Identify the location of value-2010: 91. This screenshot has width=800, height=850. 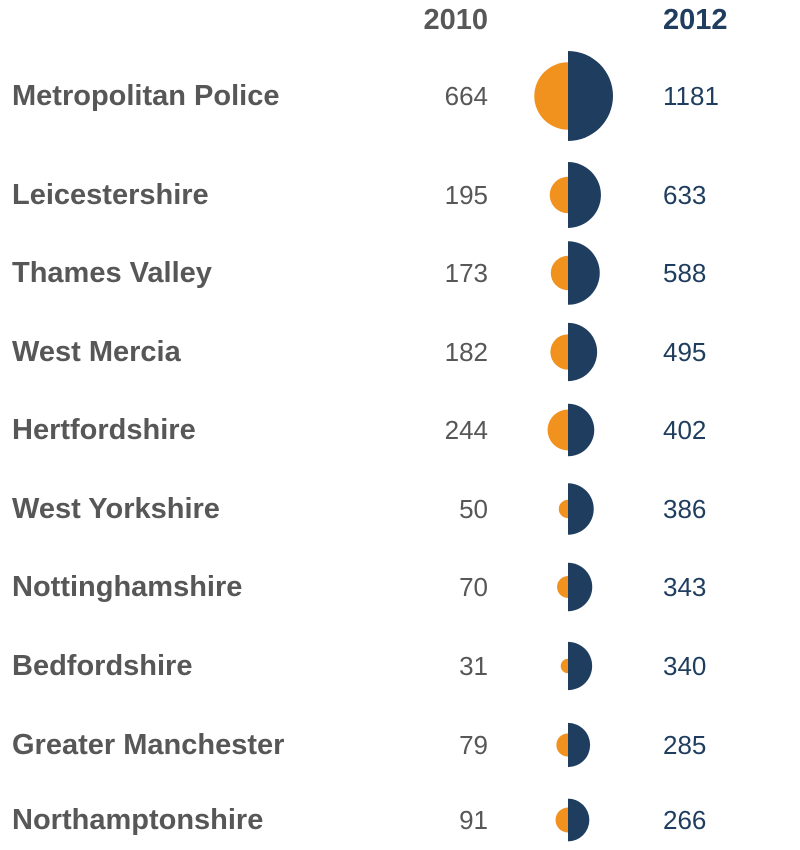
(473, 820).